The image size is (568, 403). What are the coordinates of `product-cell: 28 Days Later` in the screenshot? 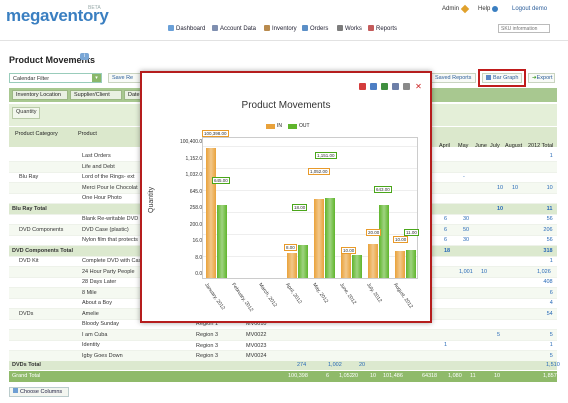 It's located at (99, 282).